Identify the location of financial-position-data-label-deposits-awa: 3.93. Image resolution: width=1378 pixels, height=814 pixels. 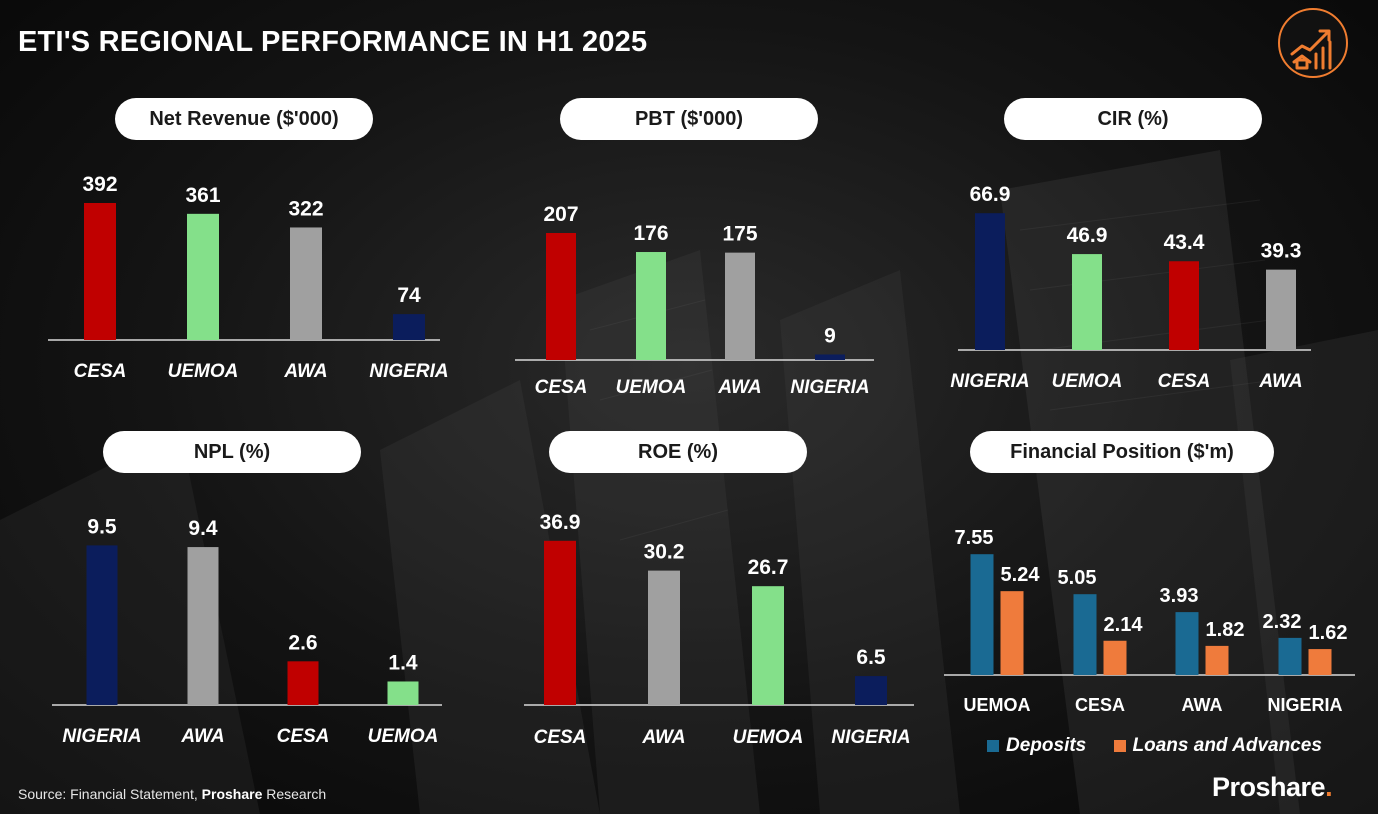
(1179, 596).